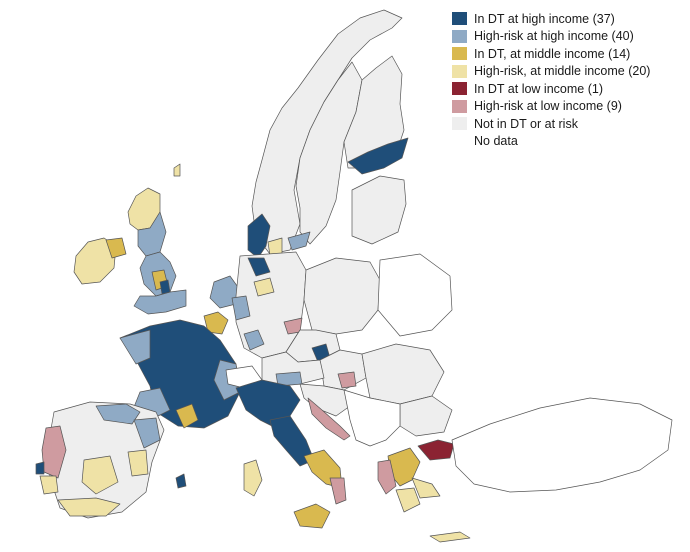  I want to click on region-sardinia, so click(253, 478).